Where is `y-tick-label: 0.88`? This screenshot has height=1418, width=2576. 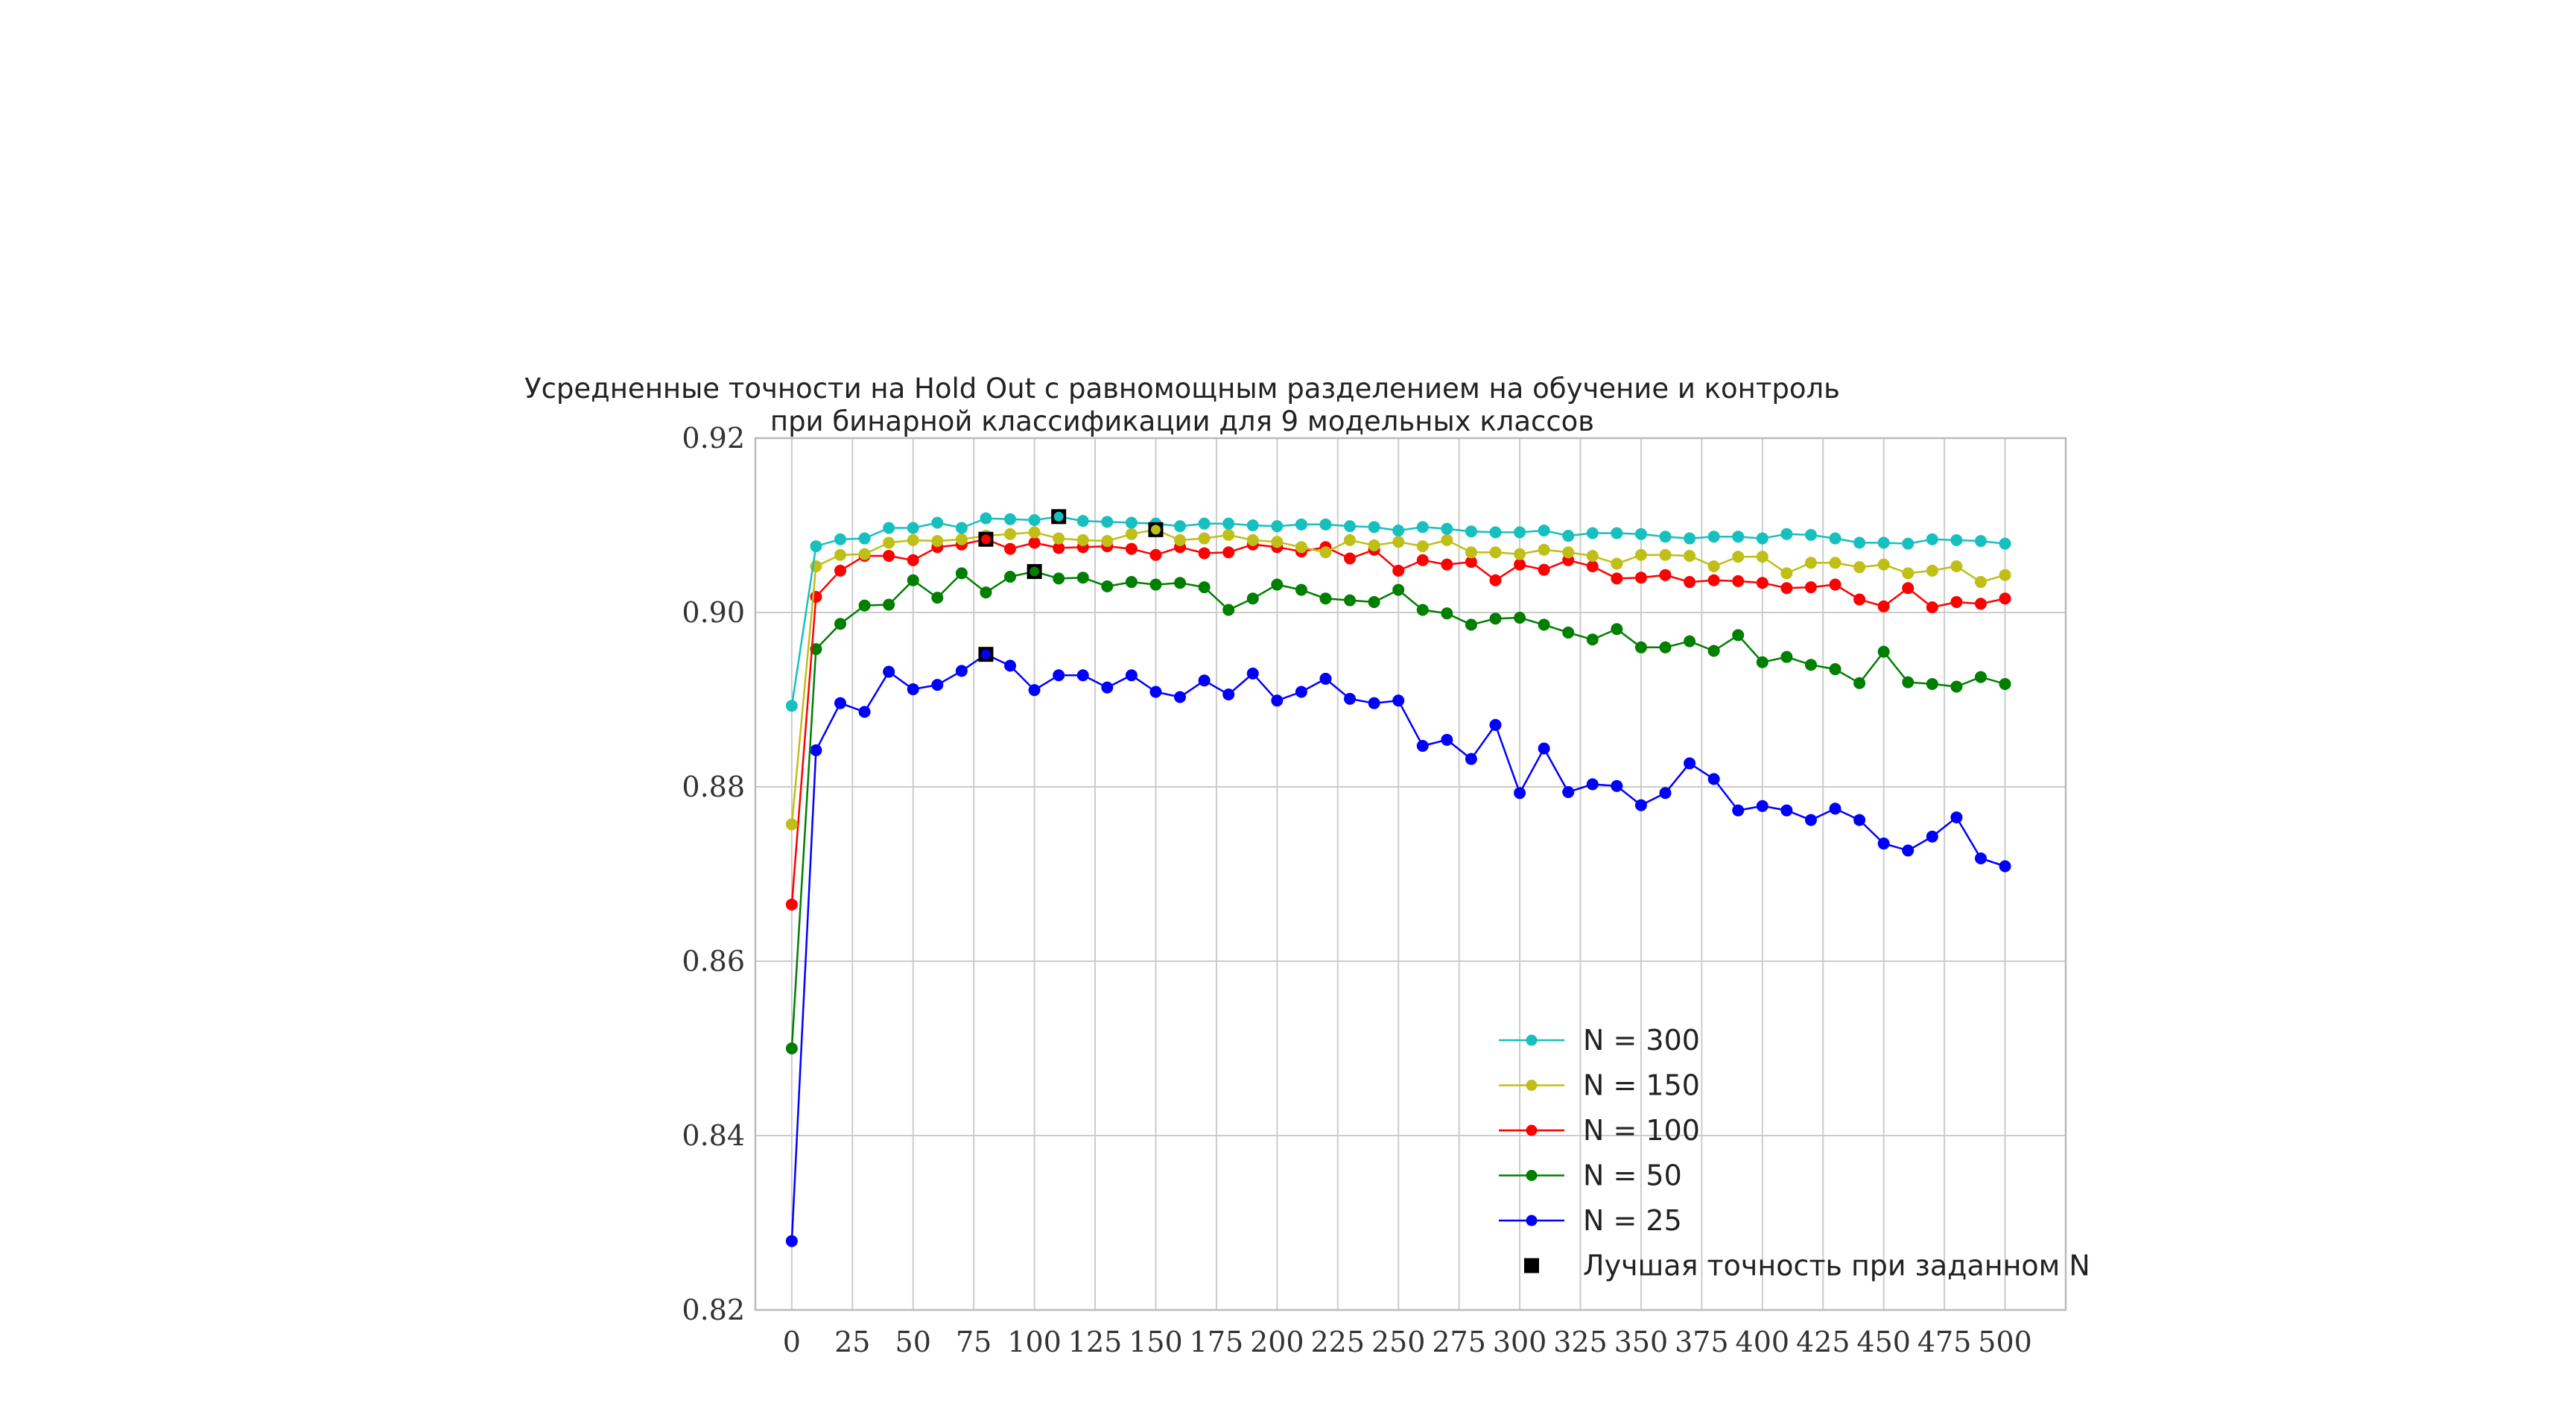 y-tick-label: 0.88 is located at coordinates (714, 786).